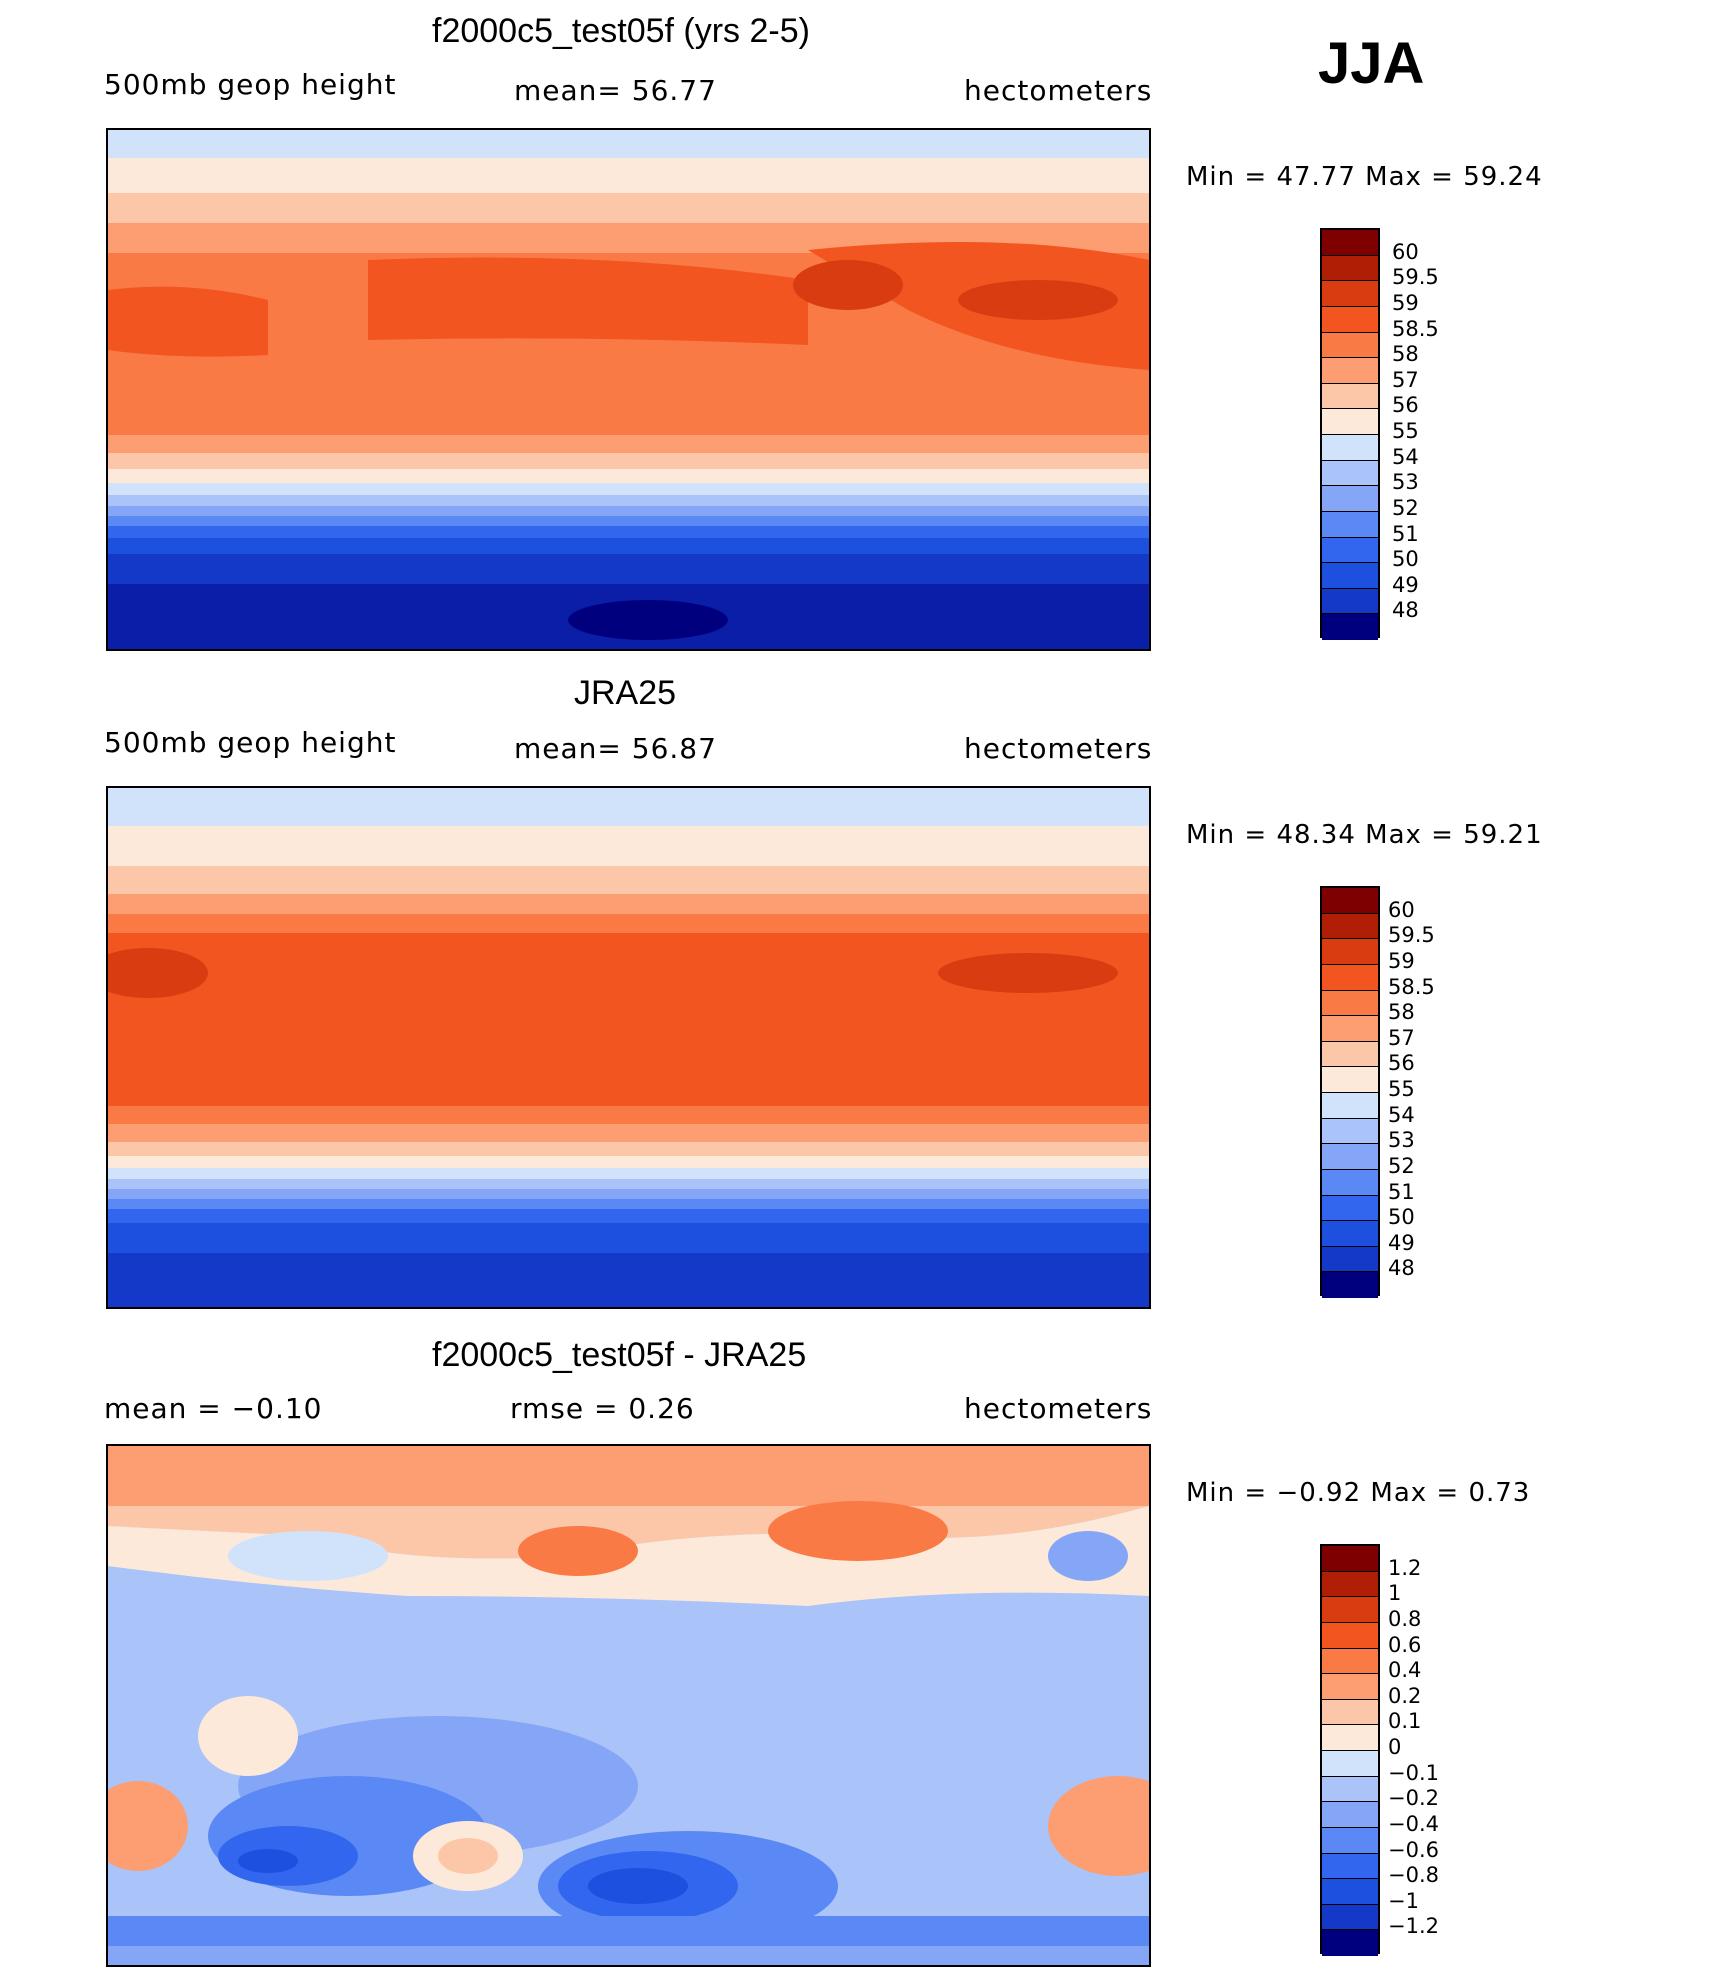  Describe the element at coordinates (1405, 431) in the screenshot. I see `colorbar-tick-label: 55` at that location.